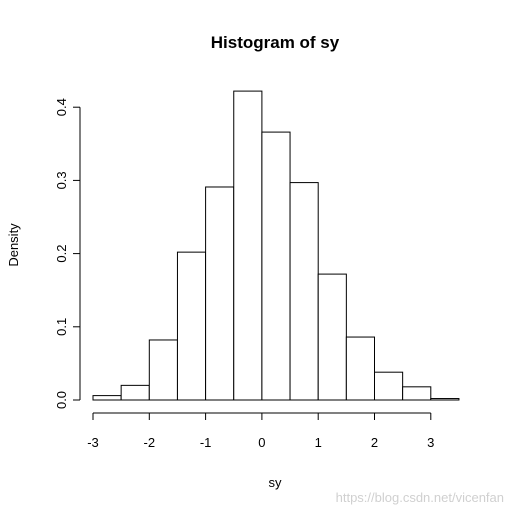 This screenshot has width=512, height=511. Describe the element at coordinates (150, 442) in the screenshot. I see `x-tick-label: -2` at that location.